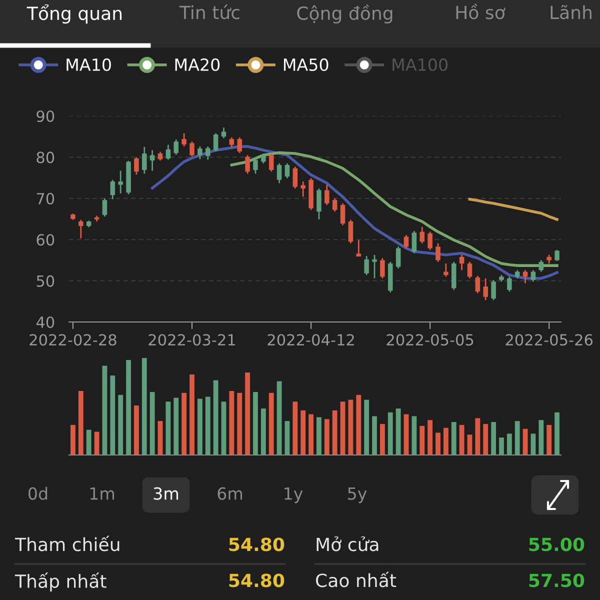 The image size is (600, 600). What do you see at coordinates (45, 240) in the screenshot?
I see `y-tick-label: 60` at bounding box center [45, 240].